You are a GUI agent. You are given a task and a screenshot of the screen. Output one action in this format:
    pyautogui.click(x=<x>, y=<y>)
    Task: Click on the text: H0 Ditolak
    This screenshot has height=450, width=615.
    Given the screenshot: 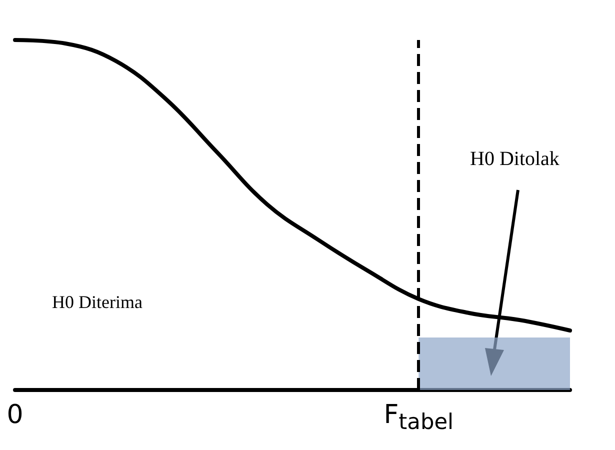 What is the action you would take?
    pyautogui.click(x=515, y=159)
    